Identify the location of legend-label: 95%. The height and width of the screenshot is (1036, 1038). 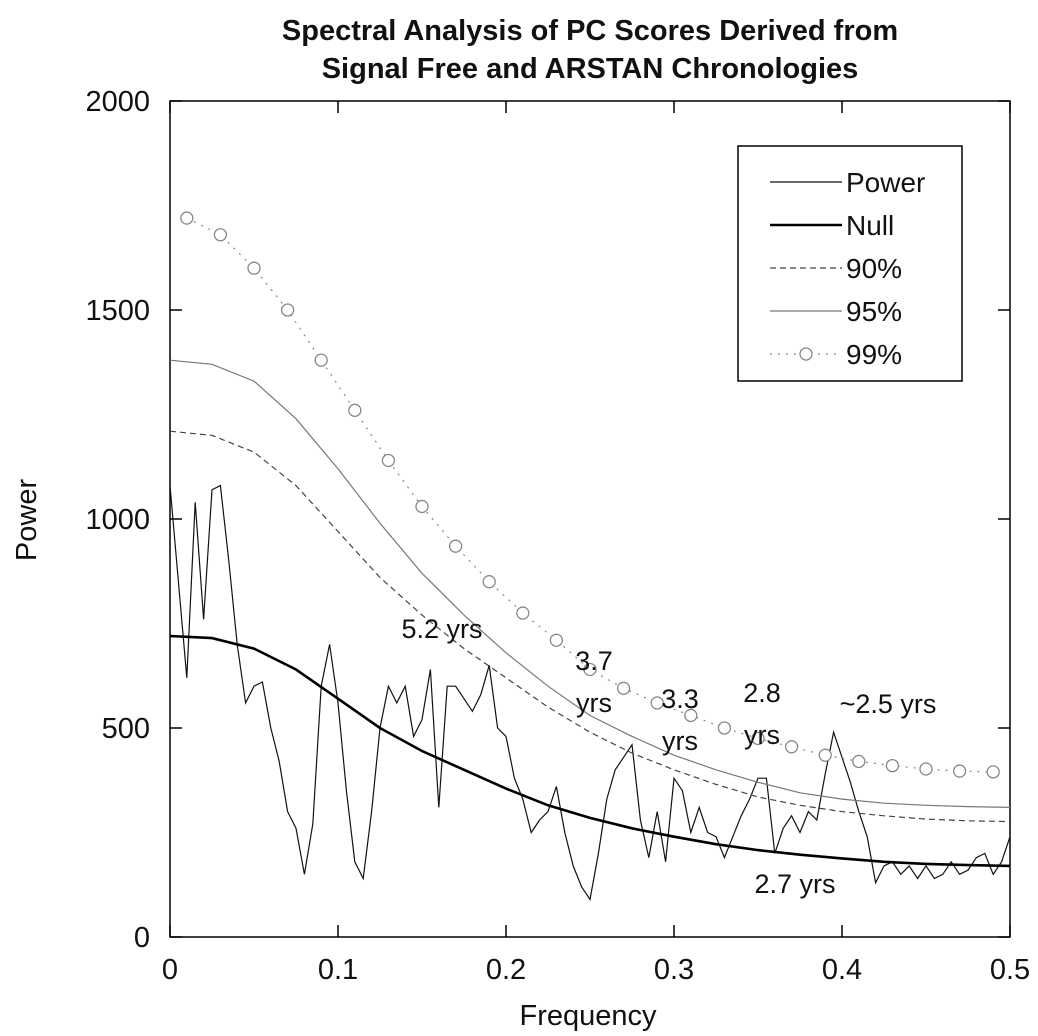
(874, 311).